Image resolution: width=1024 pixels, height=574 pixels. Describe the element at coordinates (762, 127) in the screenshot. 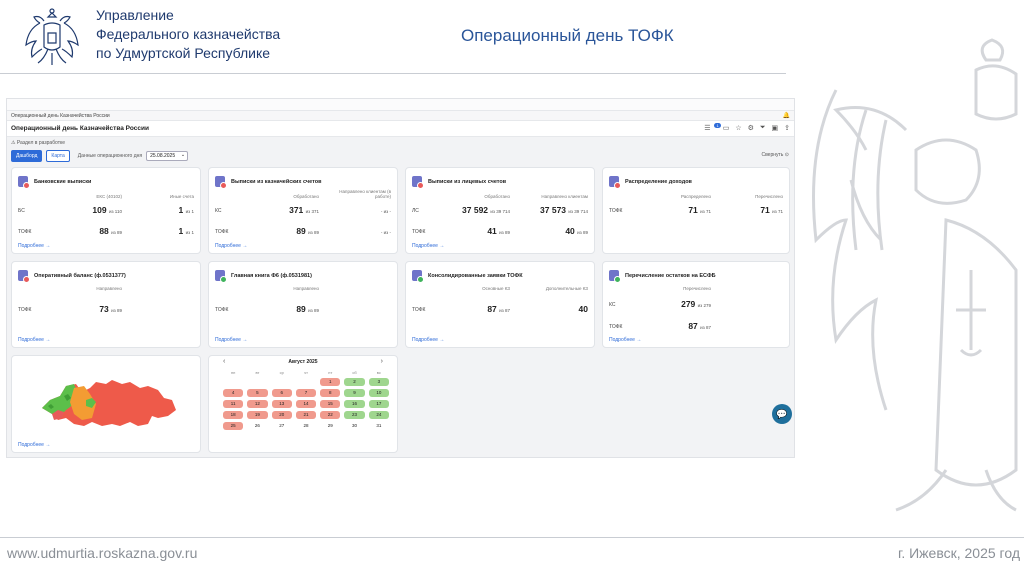

I see `filter-icon: ⏷` at that location.